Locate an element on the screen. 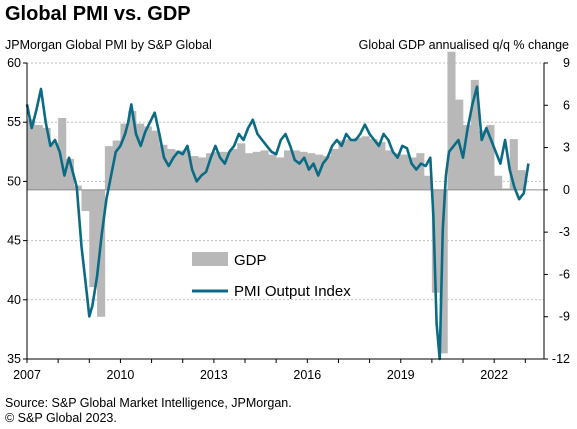 This screenshot has width=577, height=429. left-tick-label: 35 is located at coordinates (14, 359).